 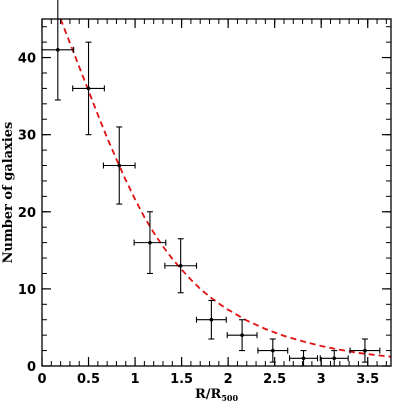 I want to click on x-axis-title-subscript: 500, so click(x=229, y=398).